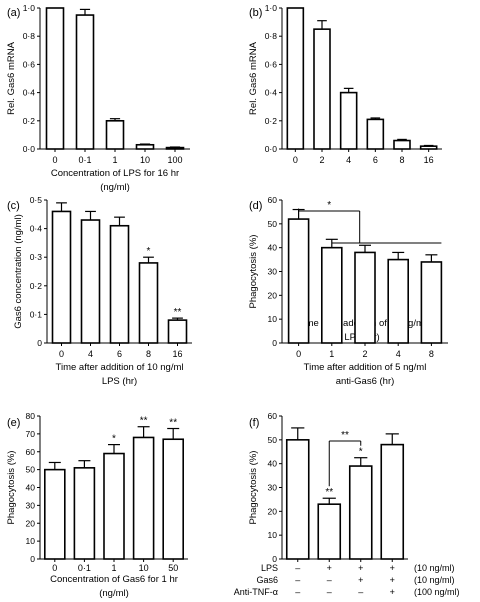 This screenshot has height=602, width=480. Describe the element at coordinates (267, 580) in the screenshot. I see `p5-treatment-label: Gas6` at that location.